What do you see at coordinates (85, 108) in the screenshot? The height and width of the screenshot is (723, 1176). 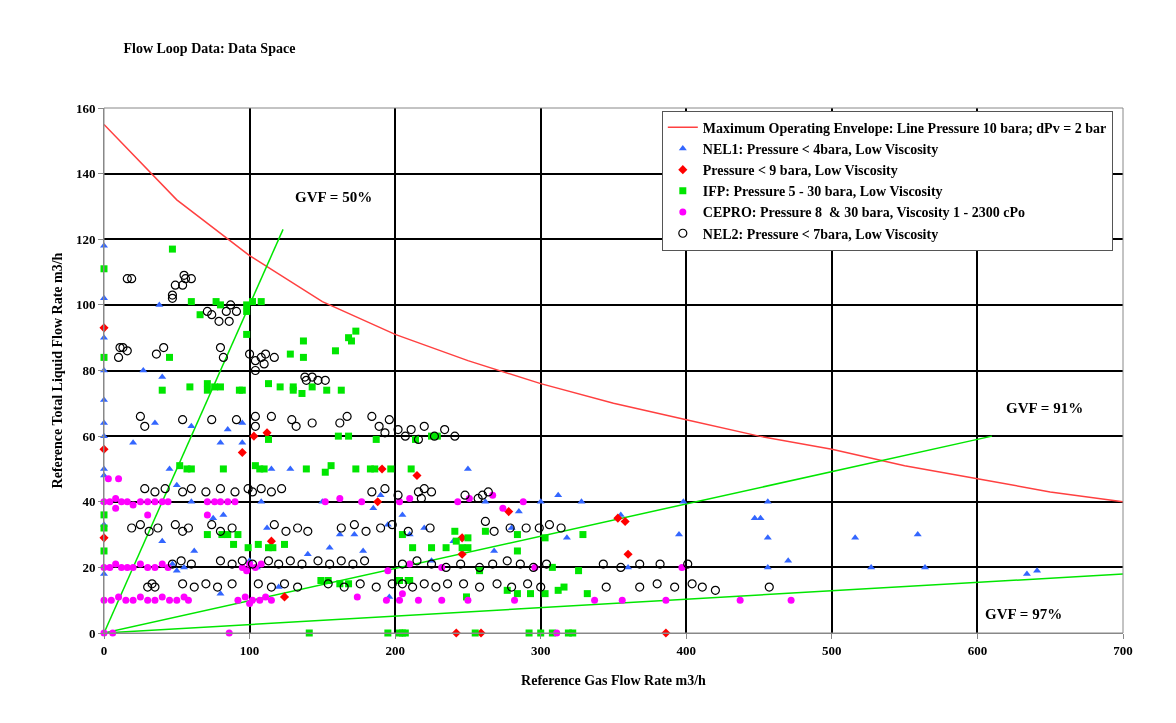 I see `y-tick-label: 160` at bounding box center [85, 108].